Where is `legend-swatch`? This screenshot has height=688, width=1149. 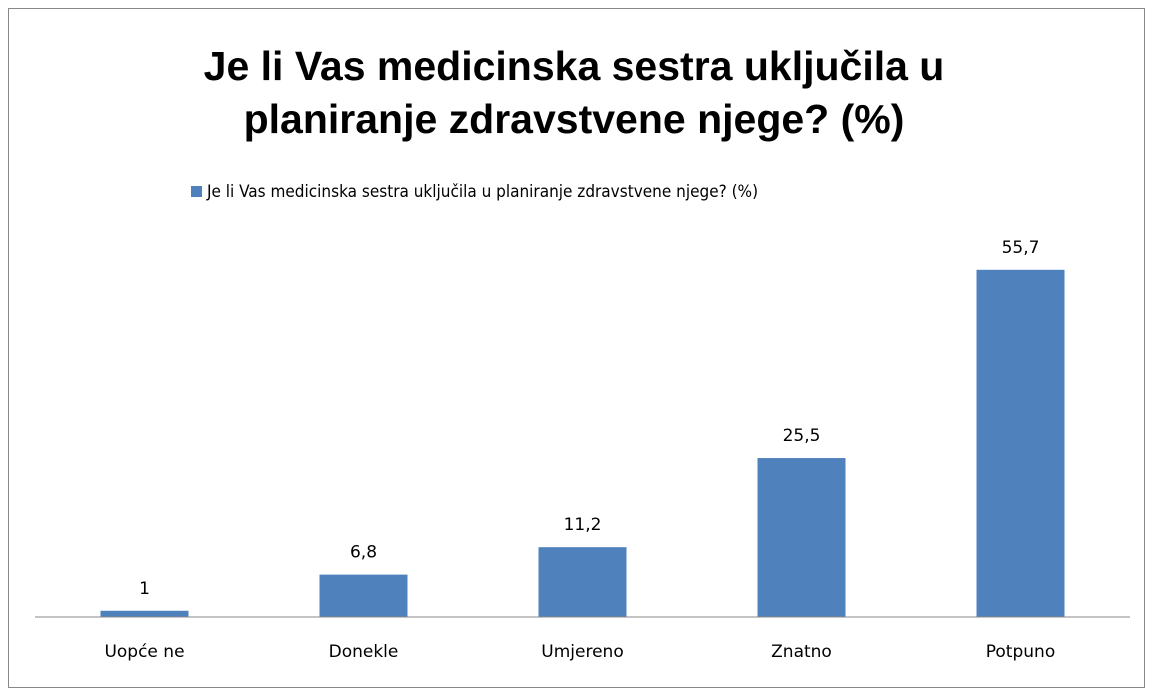
legend-swatch is located at coordinates (196, 191).